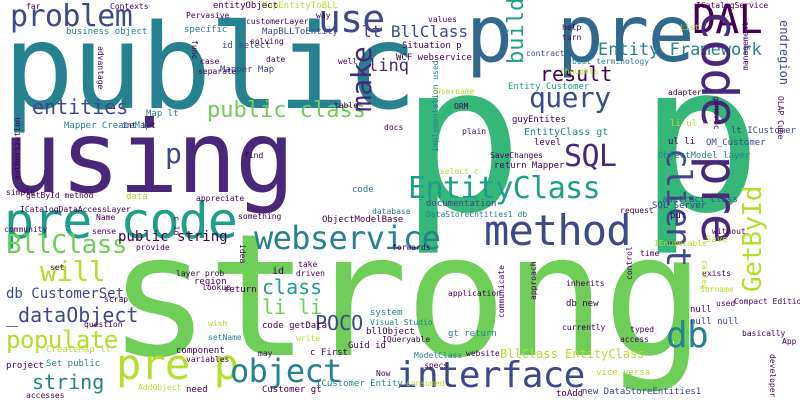 This screenshot has width=800, height=400. What do you see at coordinates (572, 37) in the screenshot?
I see `cloud-word: turn` at bounding box center [572, 37].